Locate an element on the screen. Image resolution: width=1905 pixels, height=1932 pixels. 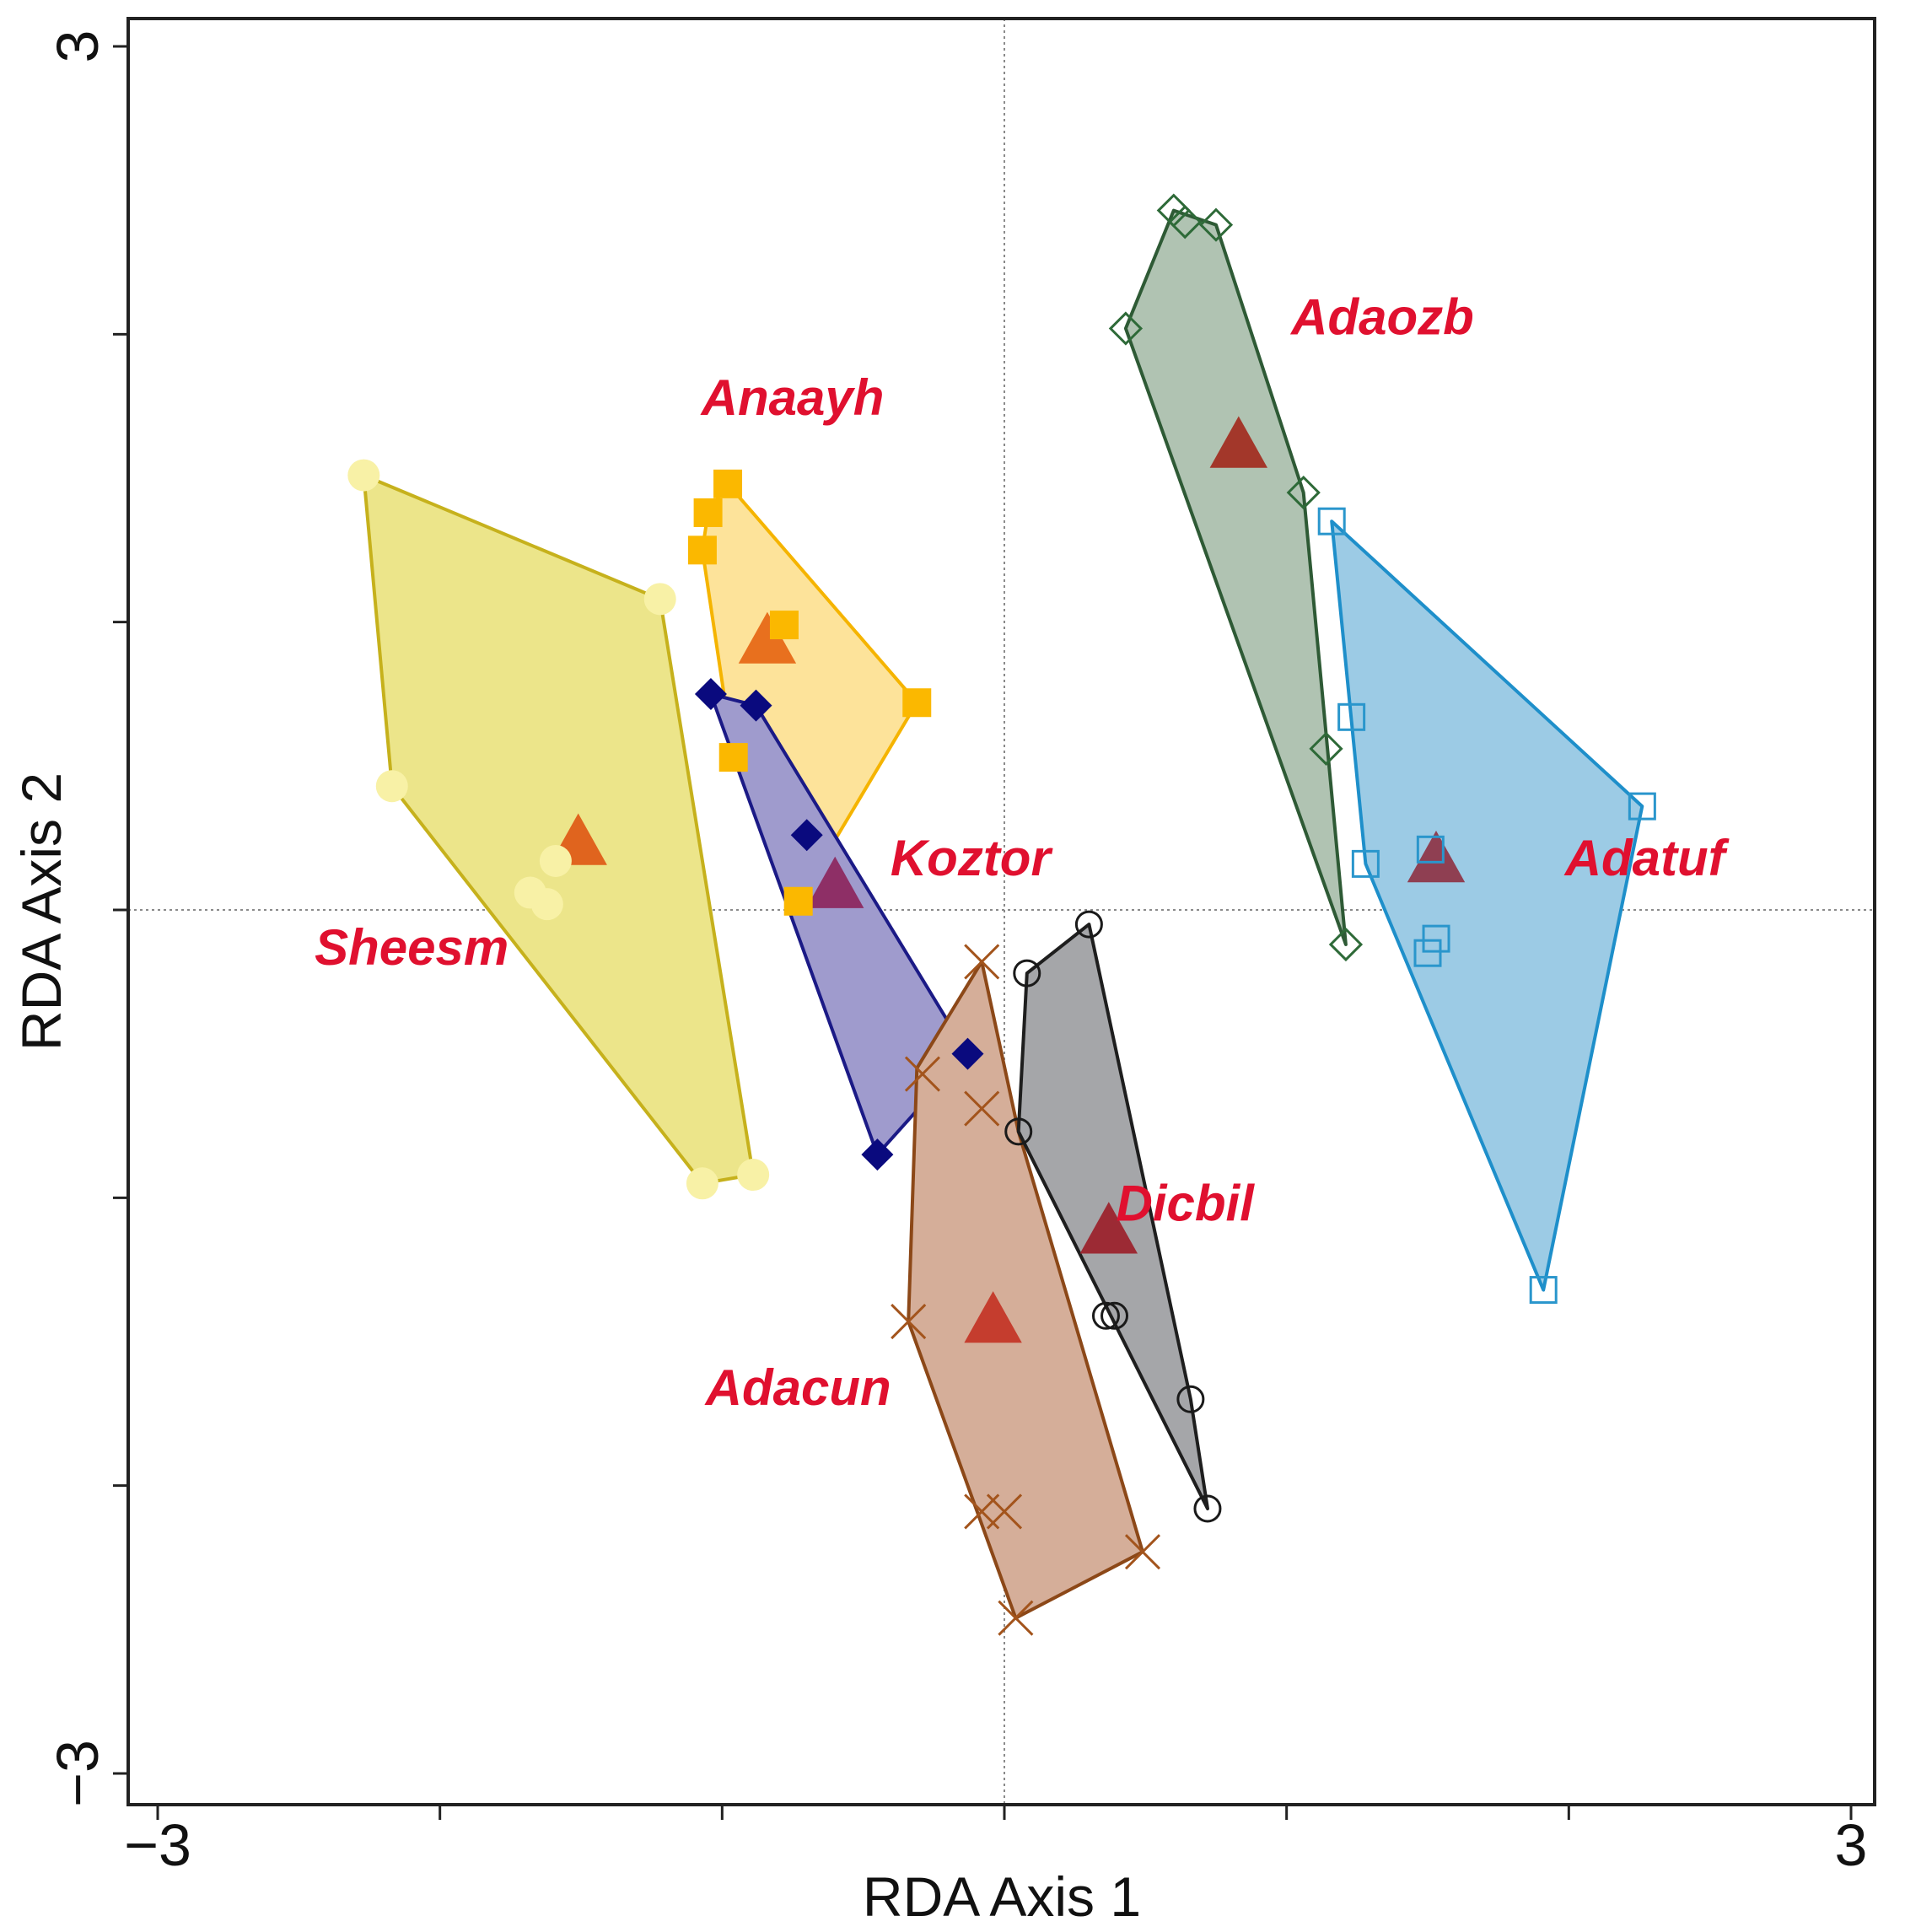
label-adatuf: Adatuf is located at coordinates (1647, 858).